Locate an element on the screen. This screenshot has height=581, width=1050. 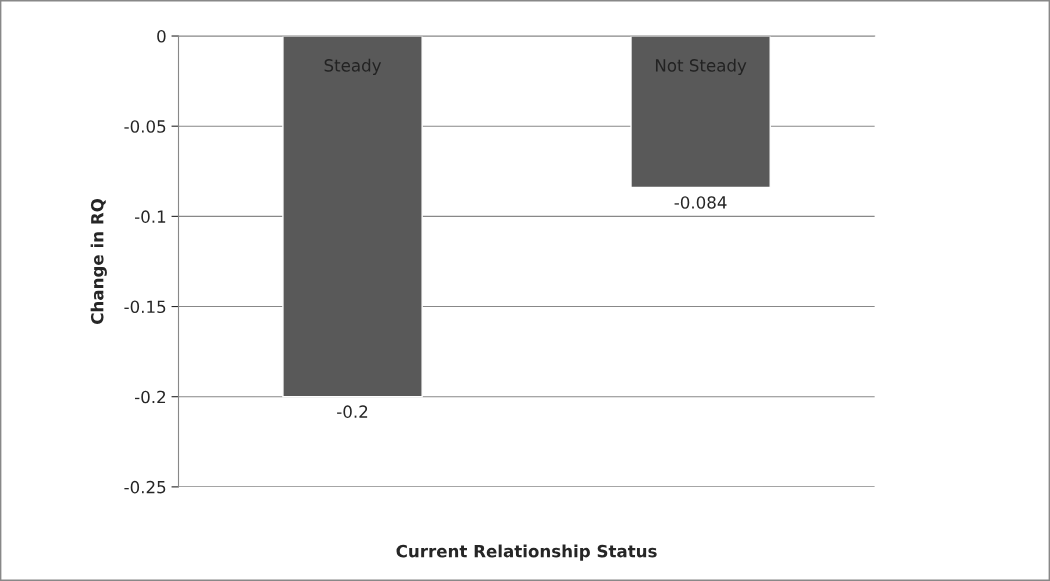
y-tick-label: -0.1 is located at coordinates (150, 216).